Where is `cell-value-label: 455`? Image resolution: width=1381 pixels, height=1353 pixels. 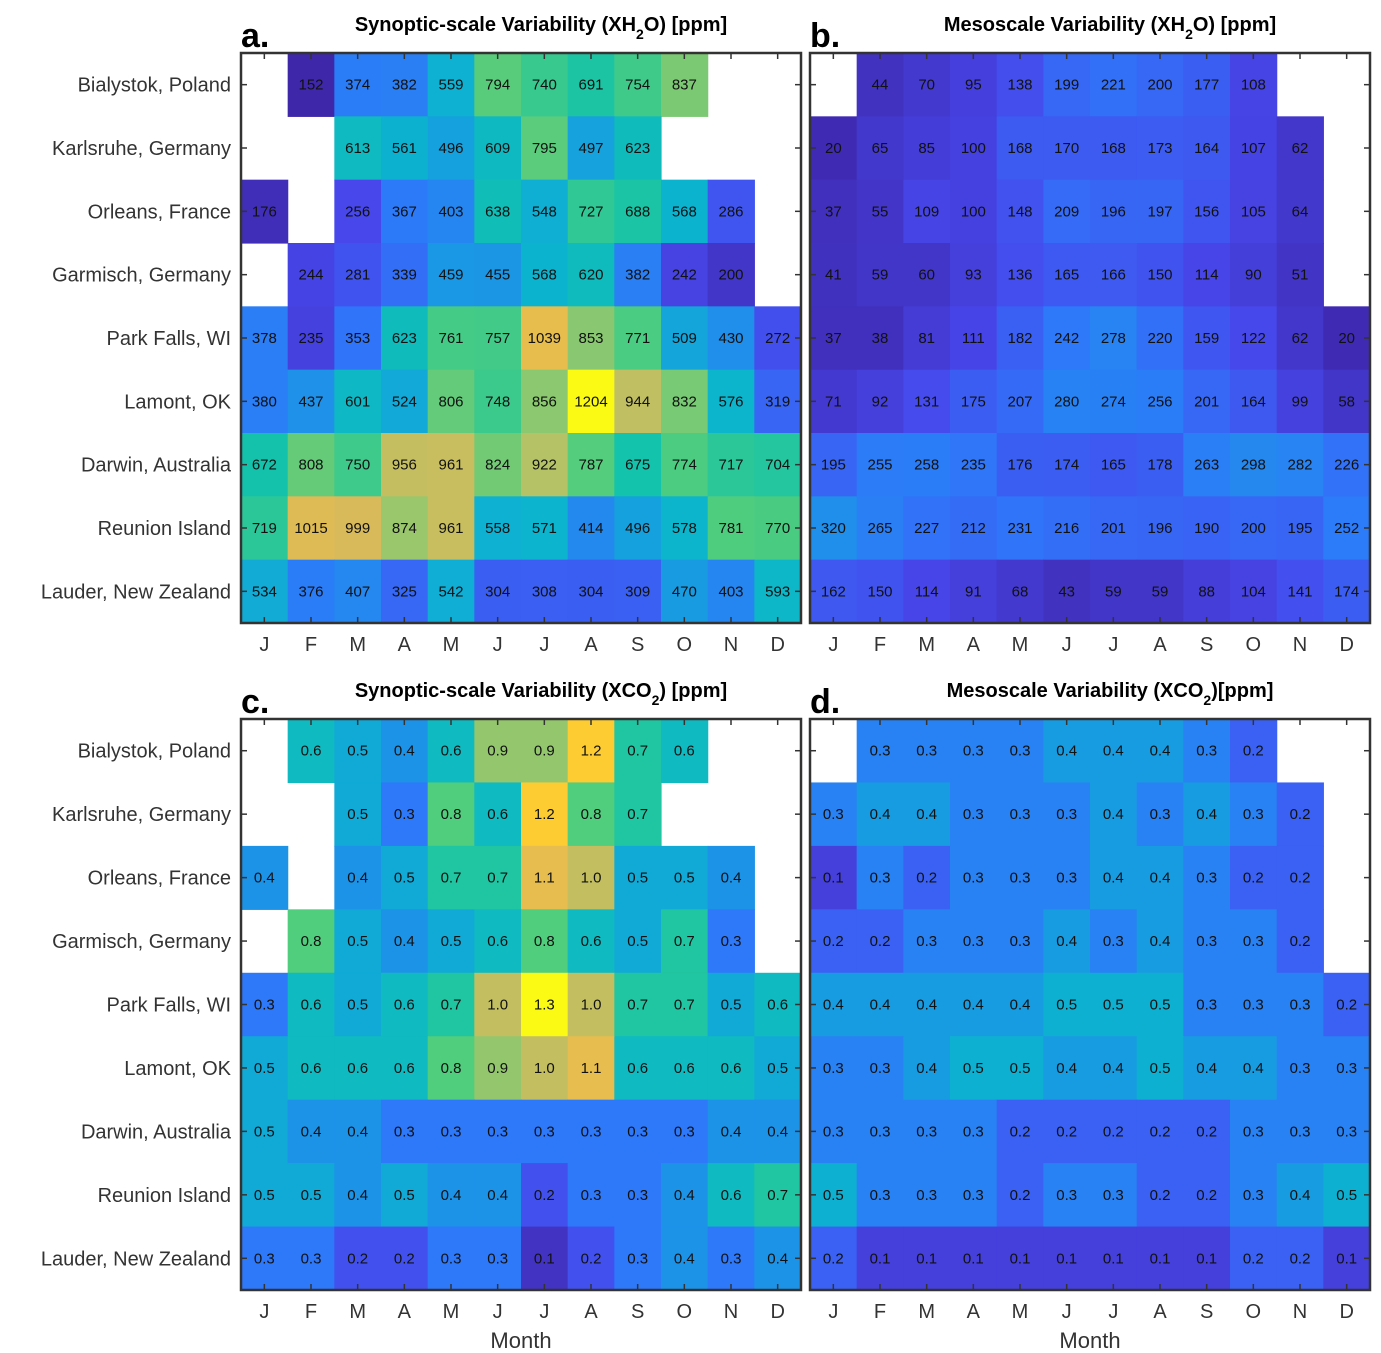
cell-value-label: 455 is located at coordinates (497, 275).